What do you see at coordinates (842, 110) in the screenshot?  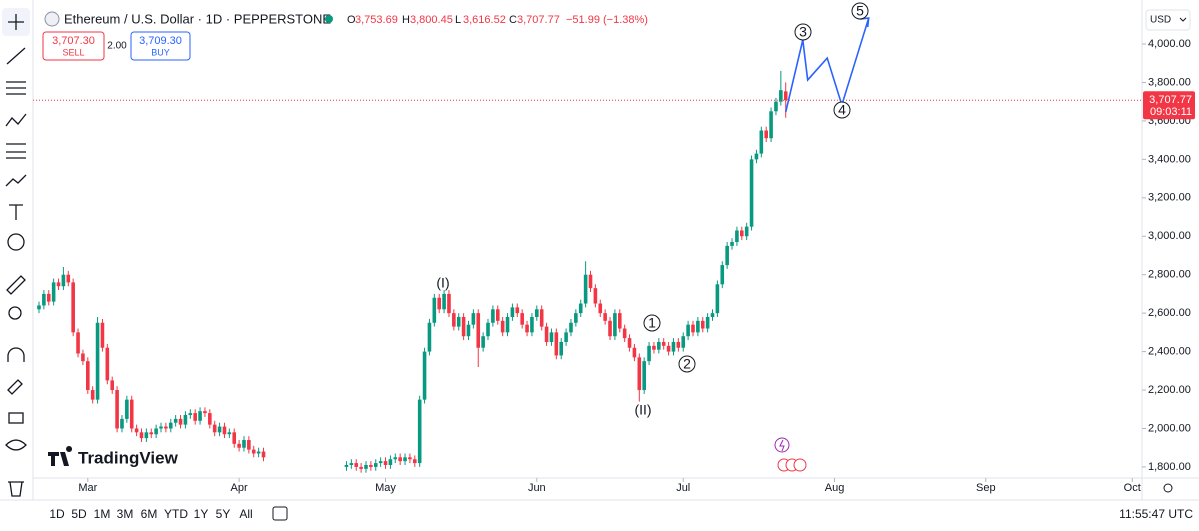 I see `wave-label-circle` at bounding box center [842, 110].